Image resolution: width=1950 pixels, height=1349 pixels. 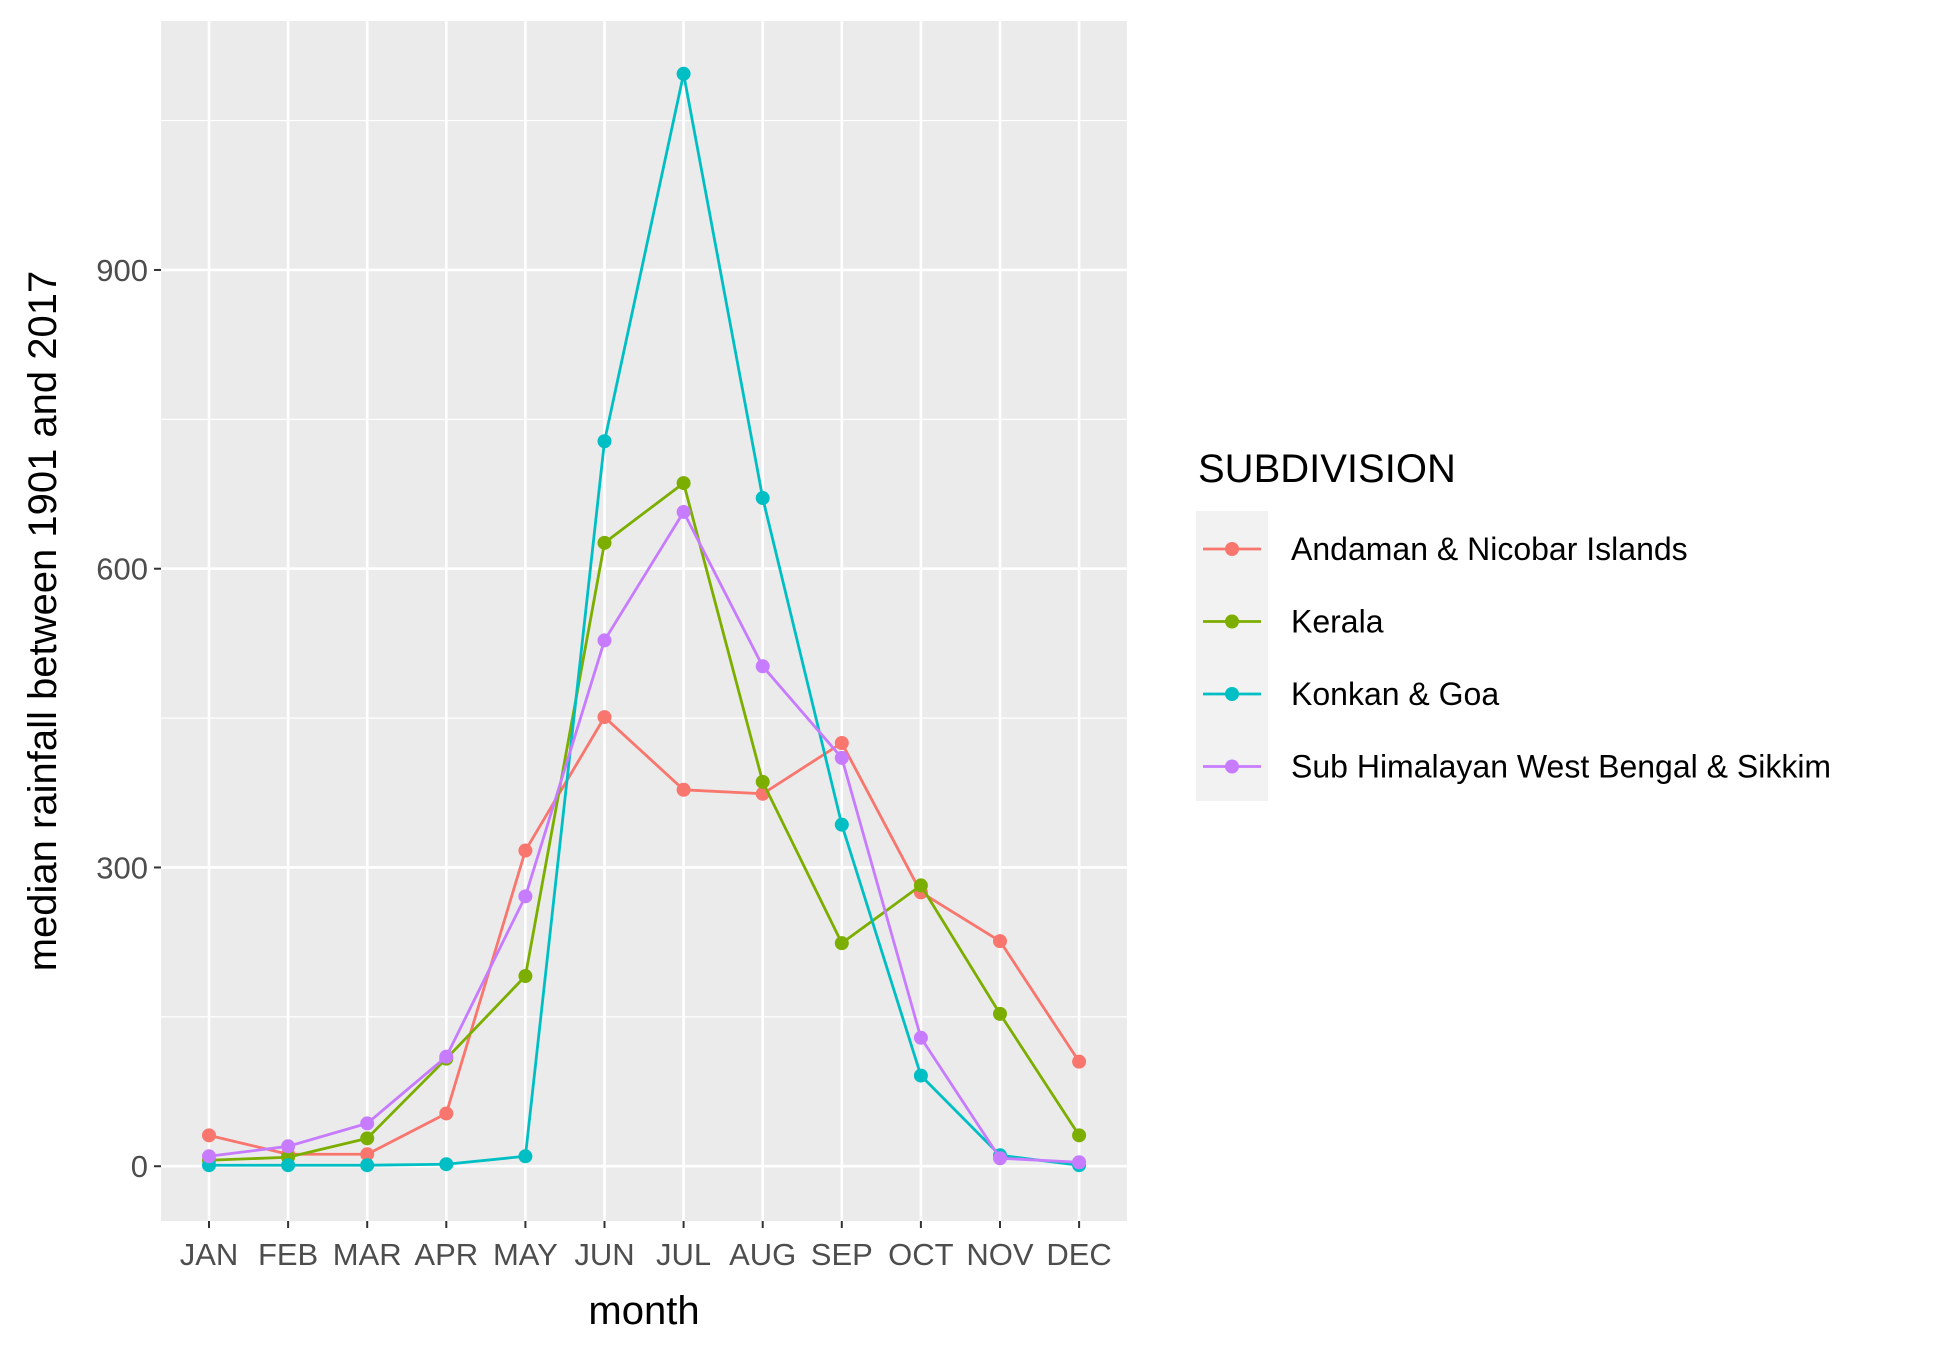 What do you see at coordinates (122, 569) in the screenshot?
I see `y-tick-label: 600` at bounding box center [122, 569].